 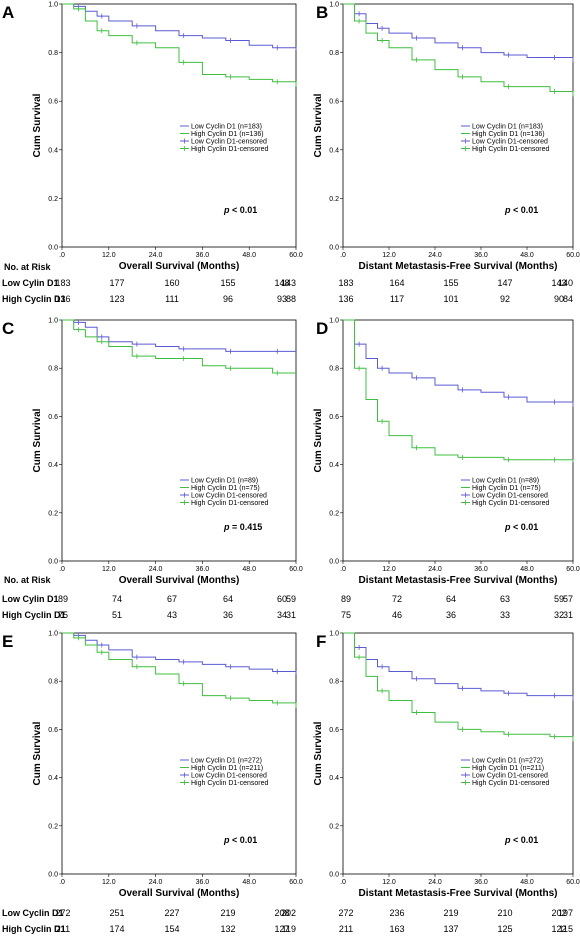 What do you see at coordinates (450, 299) in the screenshot?
I see `panel-b-risk-value: 101` at bounding box center [450, 299].